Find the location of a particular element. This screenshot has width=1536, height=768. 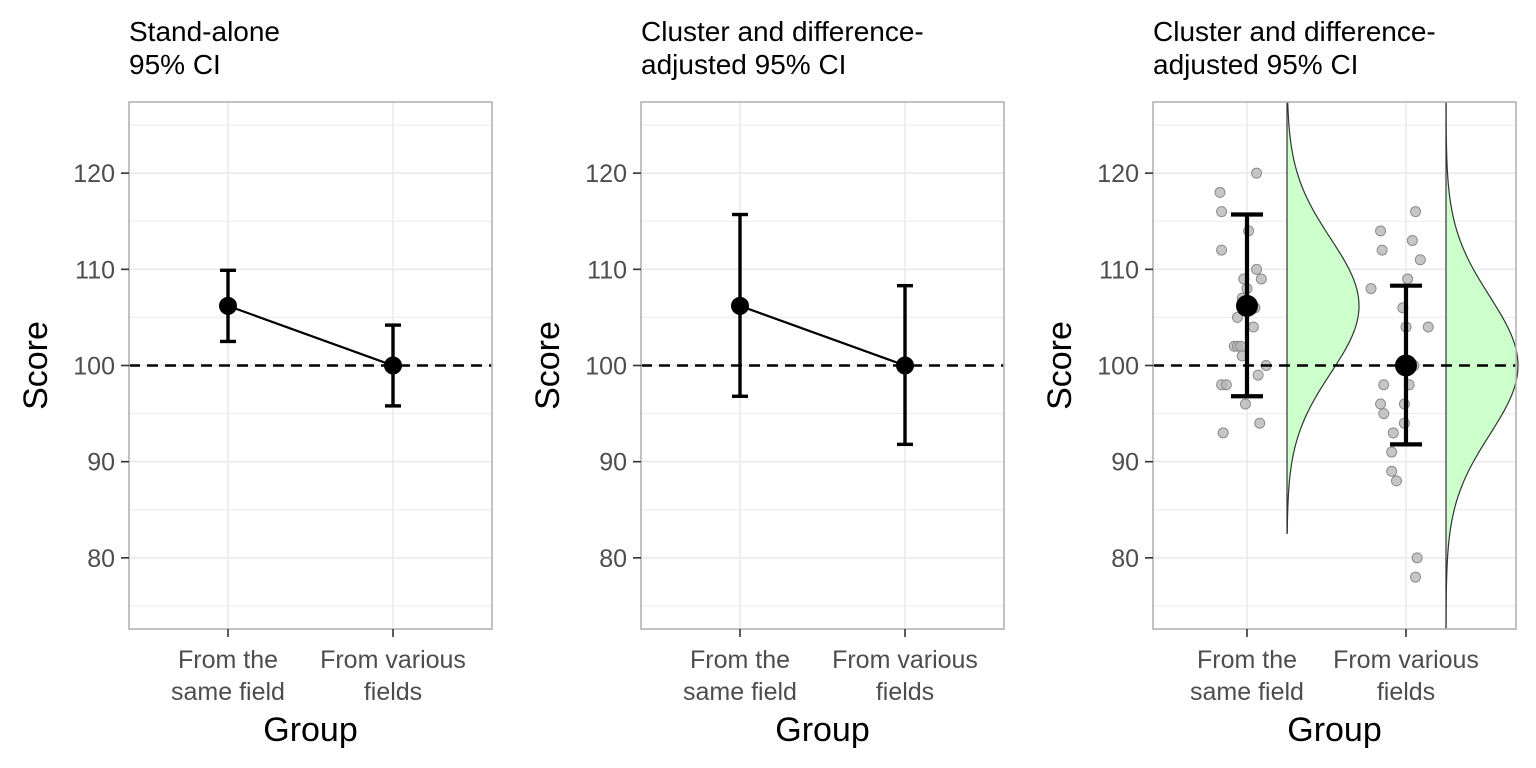

density-area is located at coordinates (1323, 318).